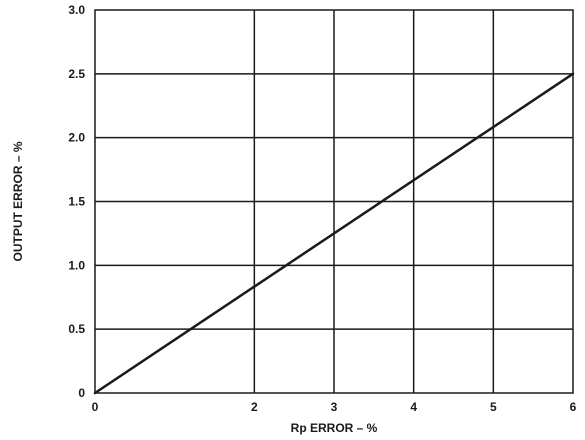  I want to click on x-tick-label: 5, so click(493, 407).